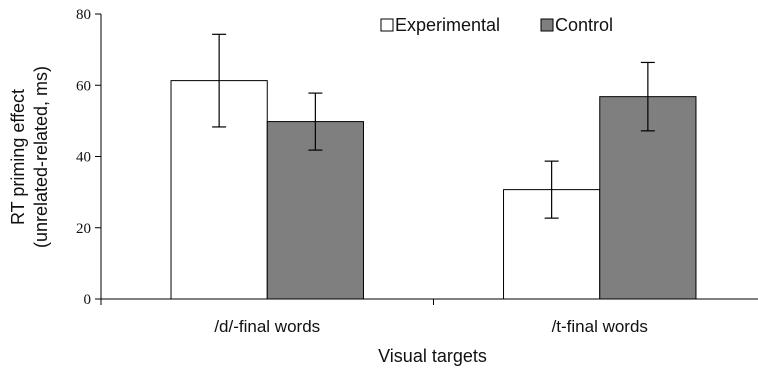  What do you see at coordinates (447, 25) in the screenshot?
I see `legend-label: Experimental` at bounding box center [447, 25].